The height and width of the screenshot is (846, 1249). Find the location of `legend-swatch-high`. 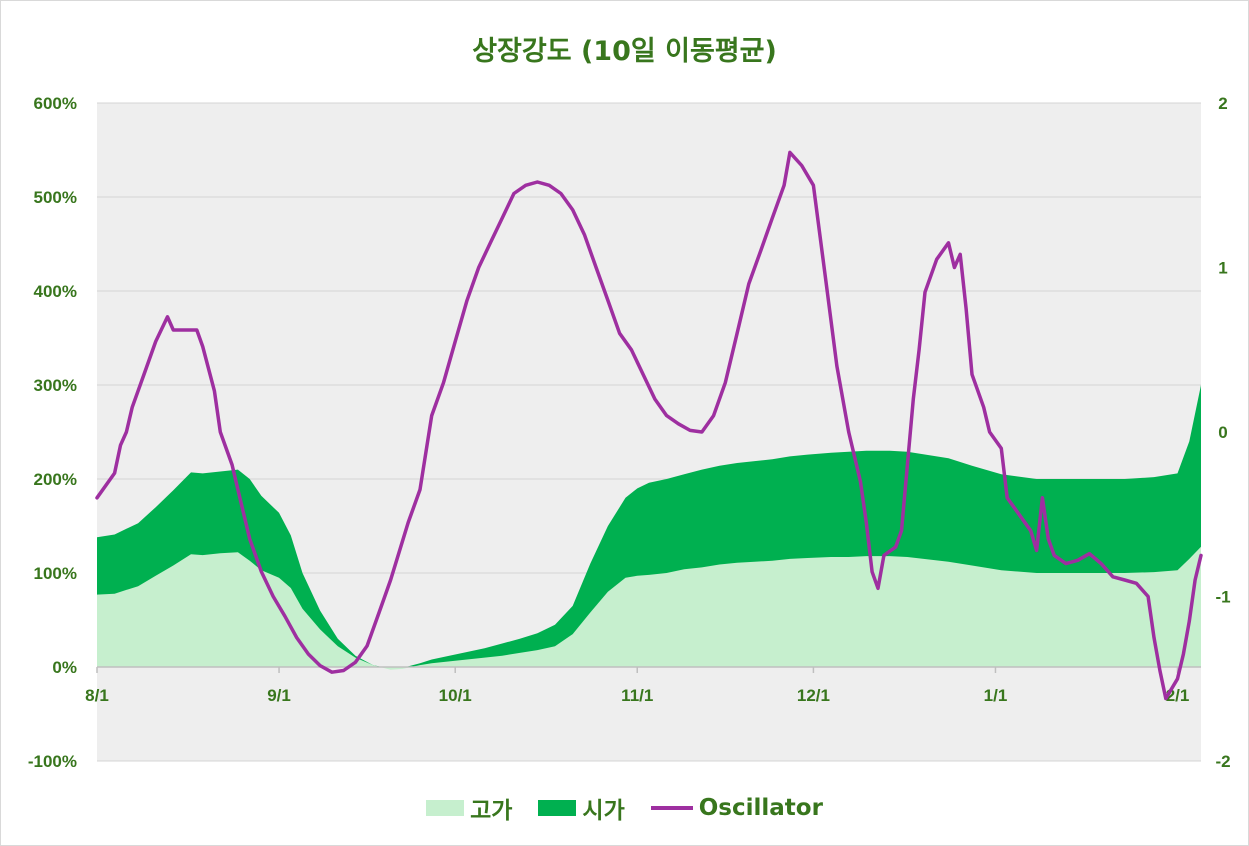

legend-swatch-high is located at coordinates (445, 808).